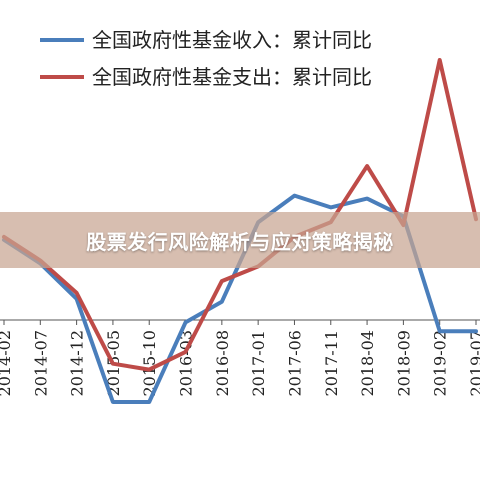 Image resolution: width=480 pixels, height=480 pixels. I want to click on x-tick-label: 2017-06, so click(294, 363).